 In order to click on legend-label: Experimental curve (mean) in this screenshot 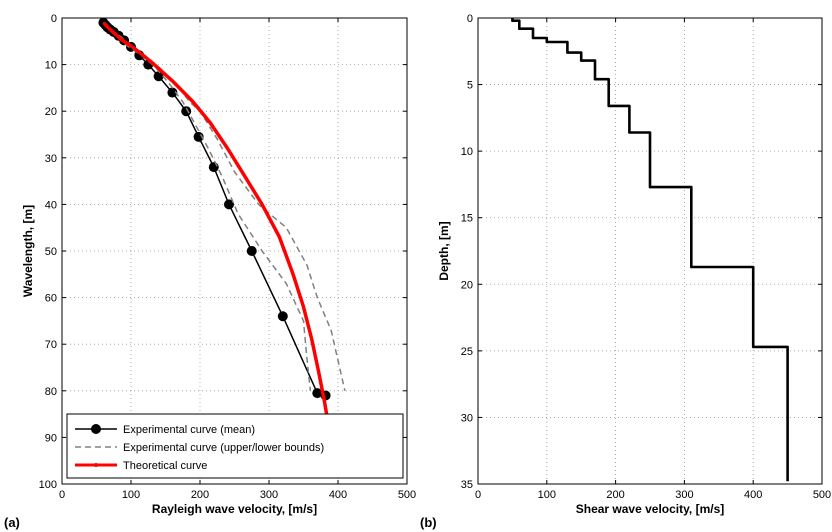, I will do `click(189, 430)`.